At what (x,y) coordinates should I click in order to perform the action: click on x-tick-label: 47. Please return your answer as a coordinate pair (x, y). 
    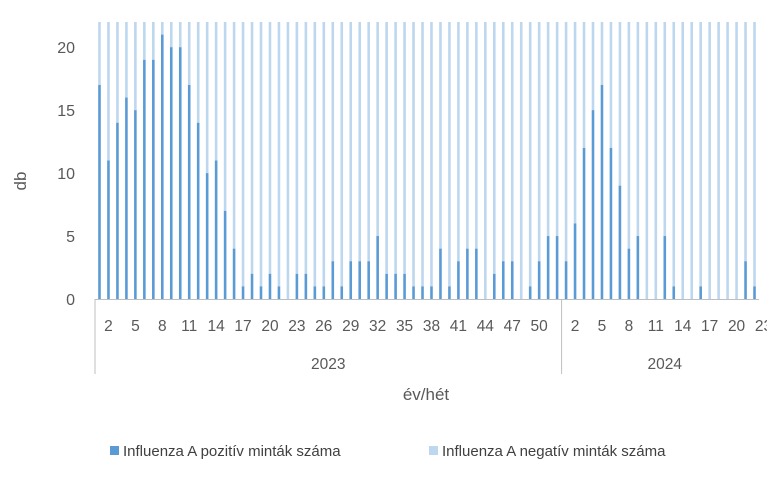
    Looking at the image, I should click on (512, 326).